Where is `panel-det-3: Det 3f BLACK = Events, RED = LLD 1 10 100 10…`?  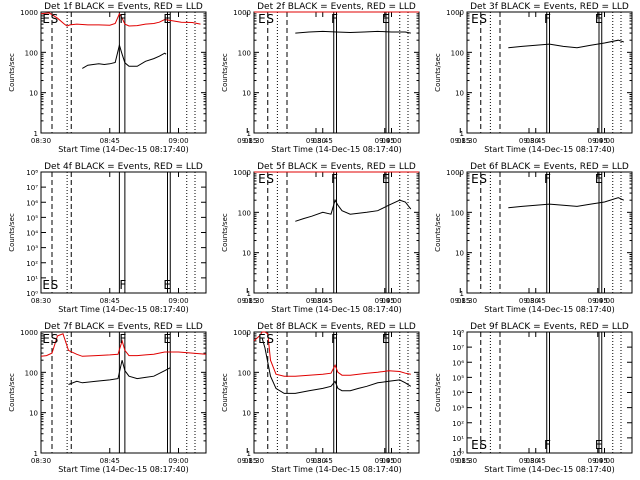 panel-det-3: Det 3f BLACK = Events, RED = LLD 1 10 100 10… is located at coordinates (533, 78).